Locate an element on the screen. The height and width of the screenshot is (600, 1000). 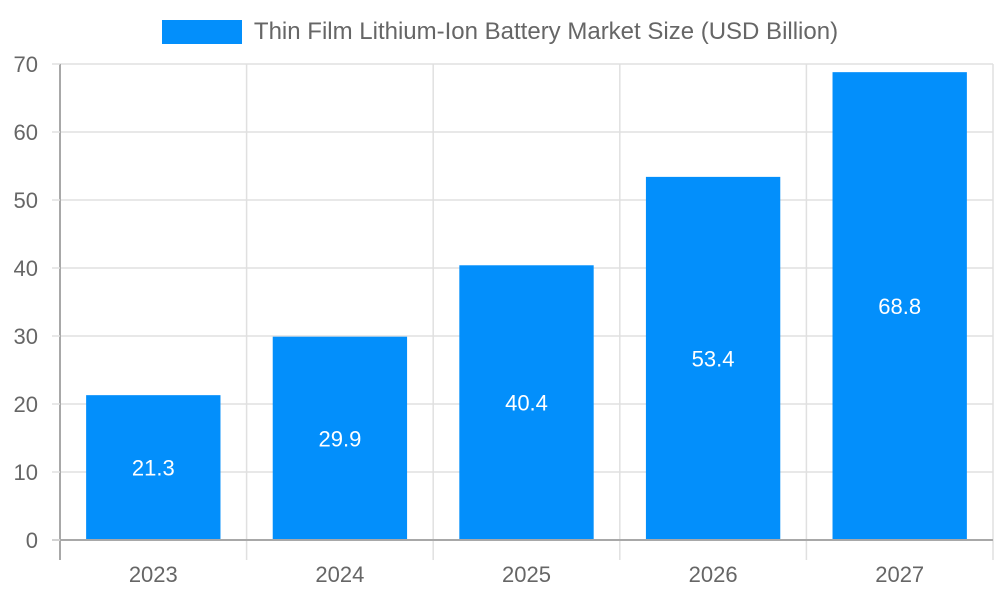
bar-2026 is located at coordinates (713, 358).